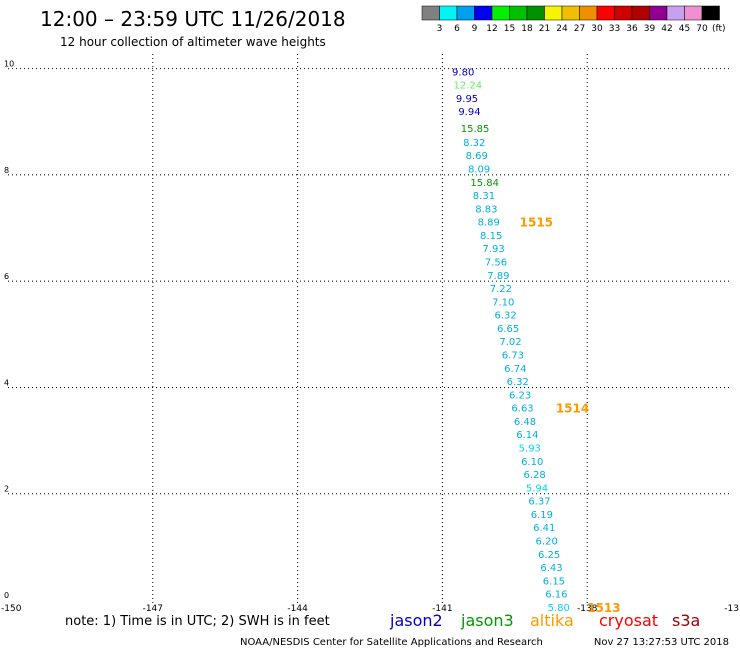  What do you see at coordinates (440, 29) in the screenshot?
I see `colorbar-label: 3` at bounding box center [440, 29].